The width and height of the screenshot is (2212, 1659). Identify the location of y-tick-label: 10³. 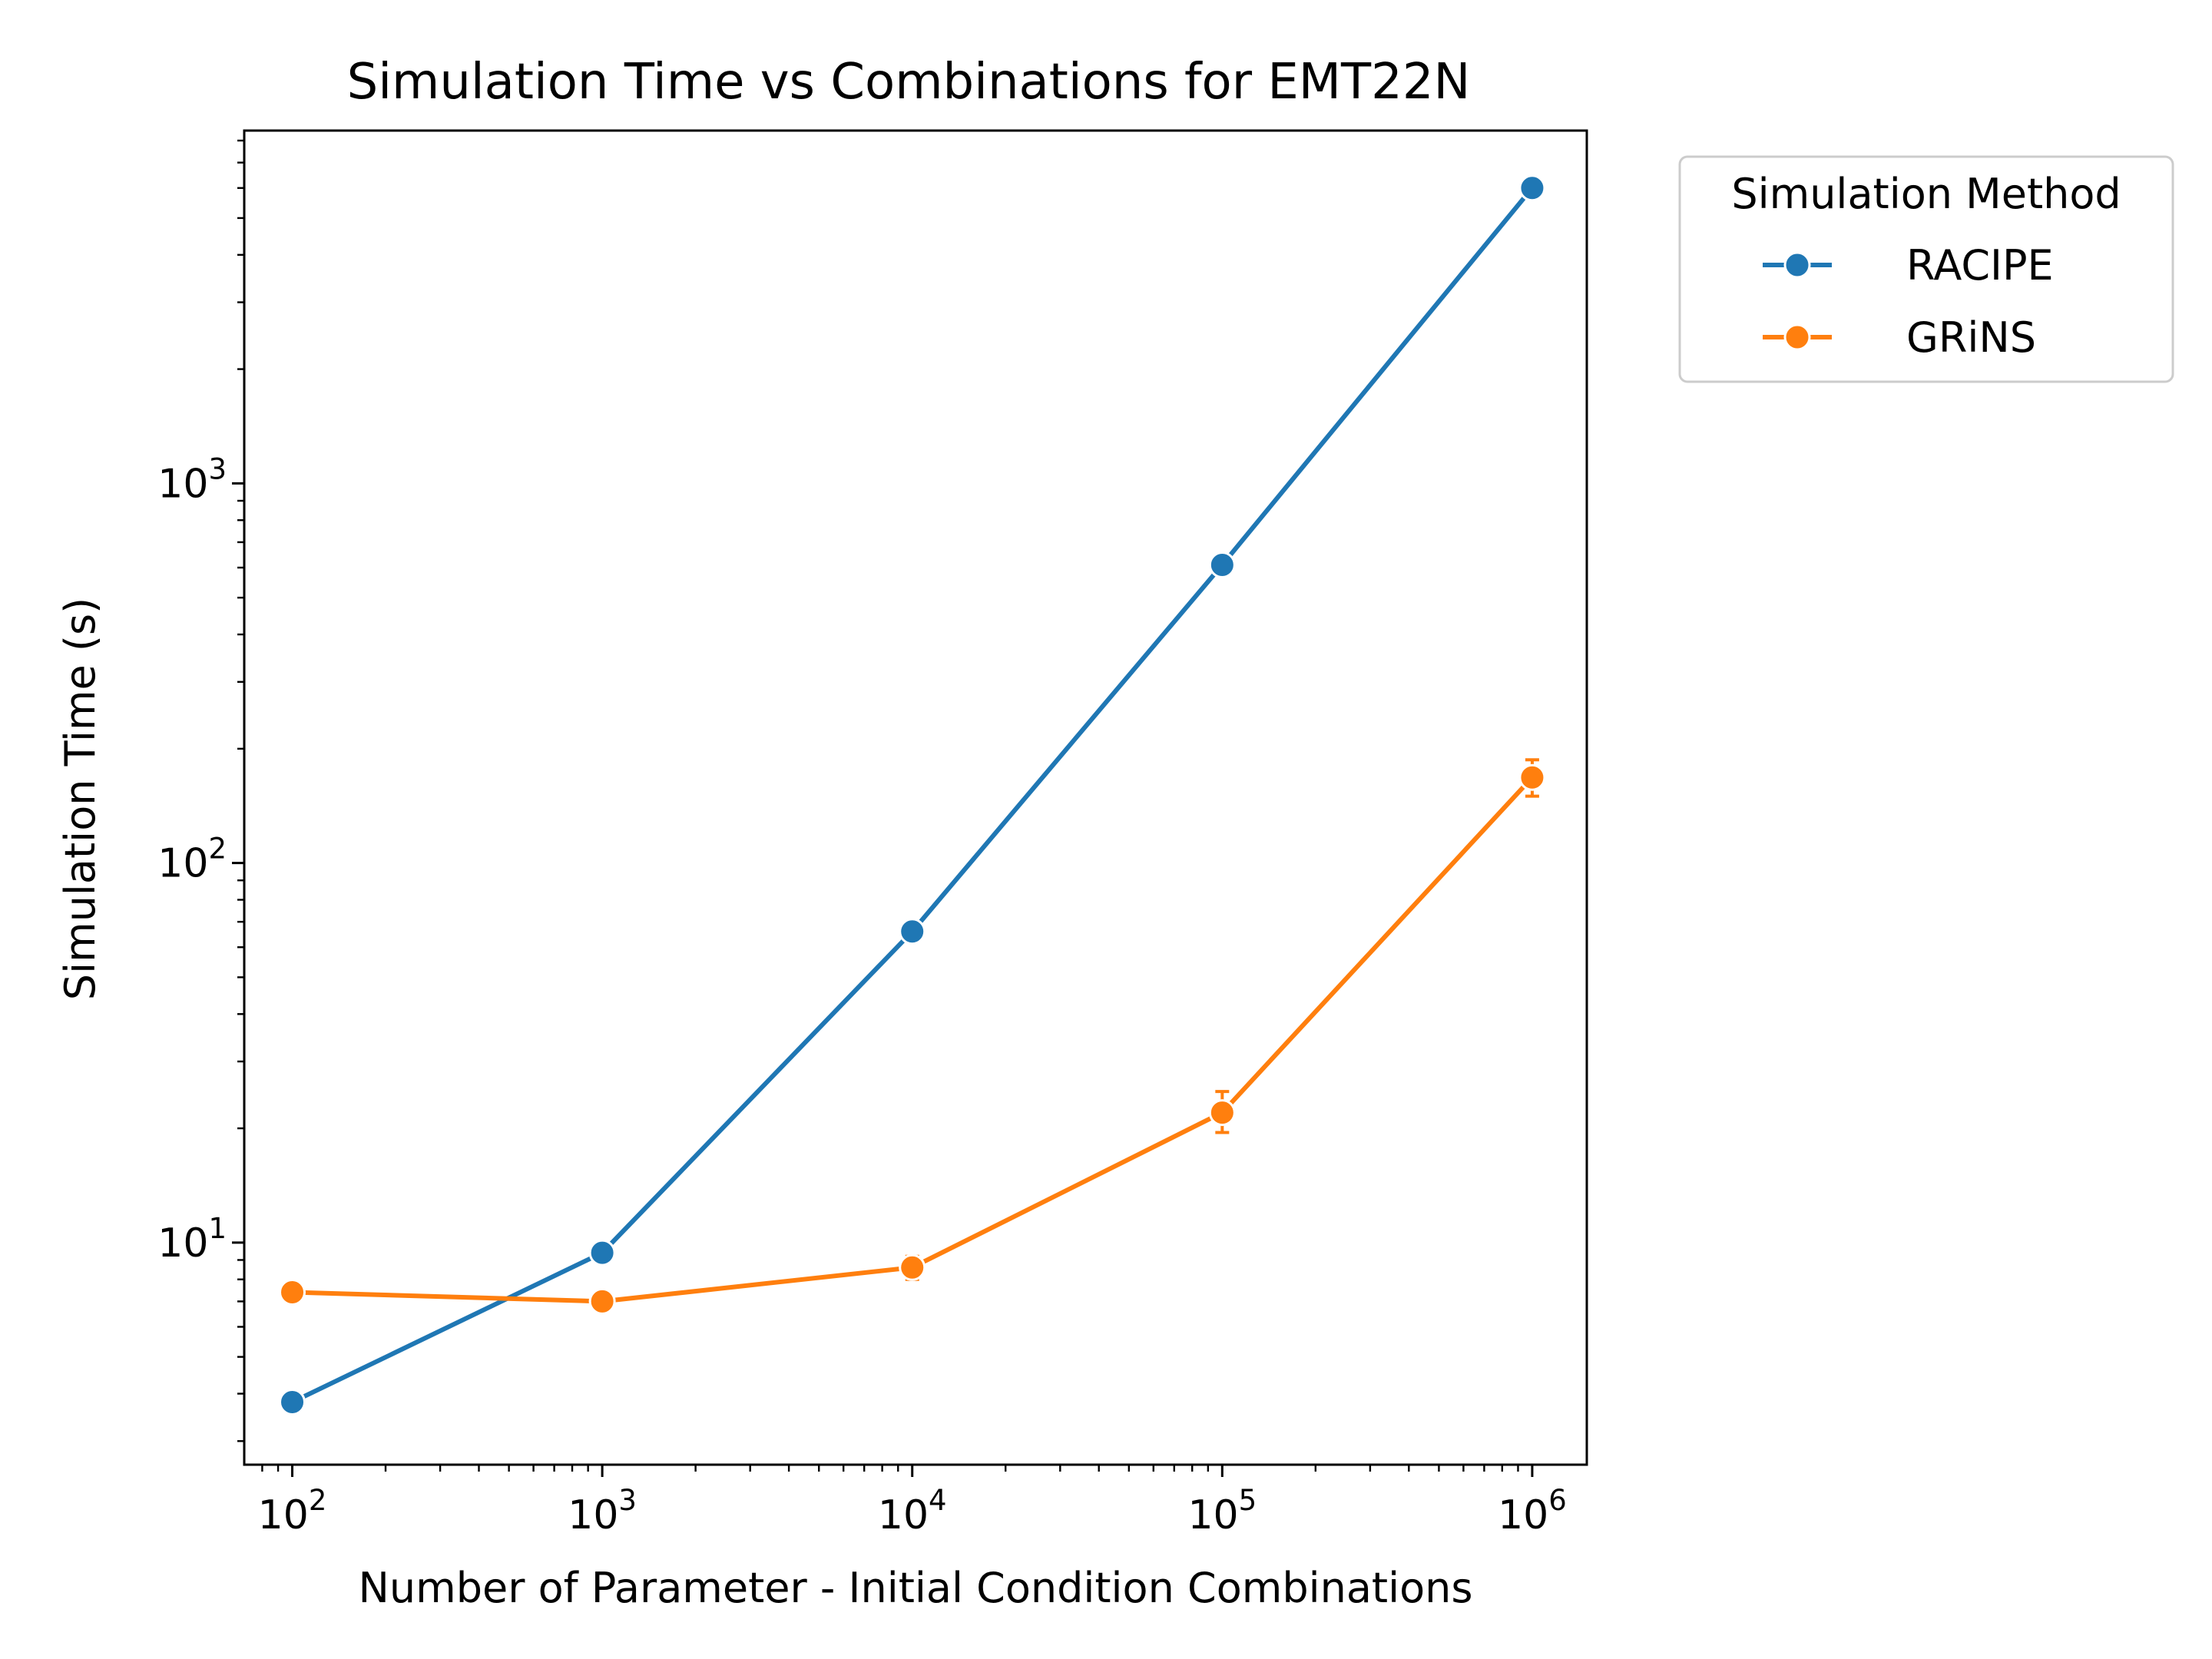
(192, 480).